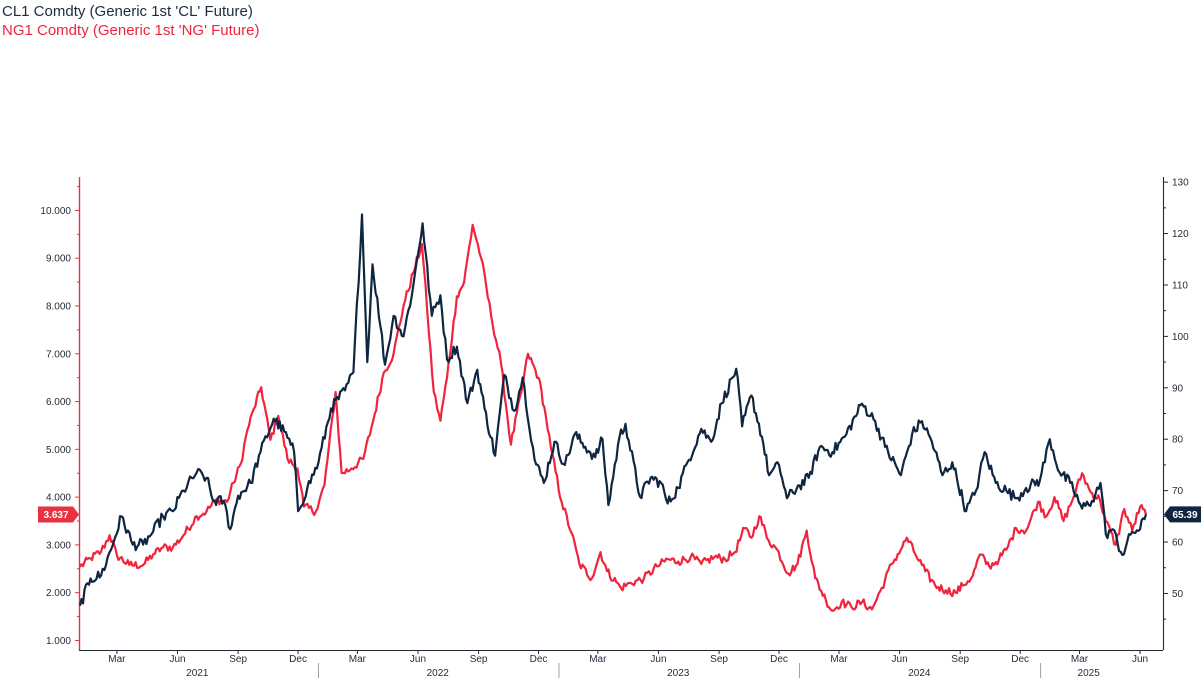  What do you see at coordinates (131, 30) in the screenshot?
I see `legend-item-ng: NG1 Comdty (Generic 1st 'NG' Future)` at bounding box center [131, 30].